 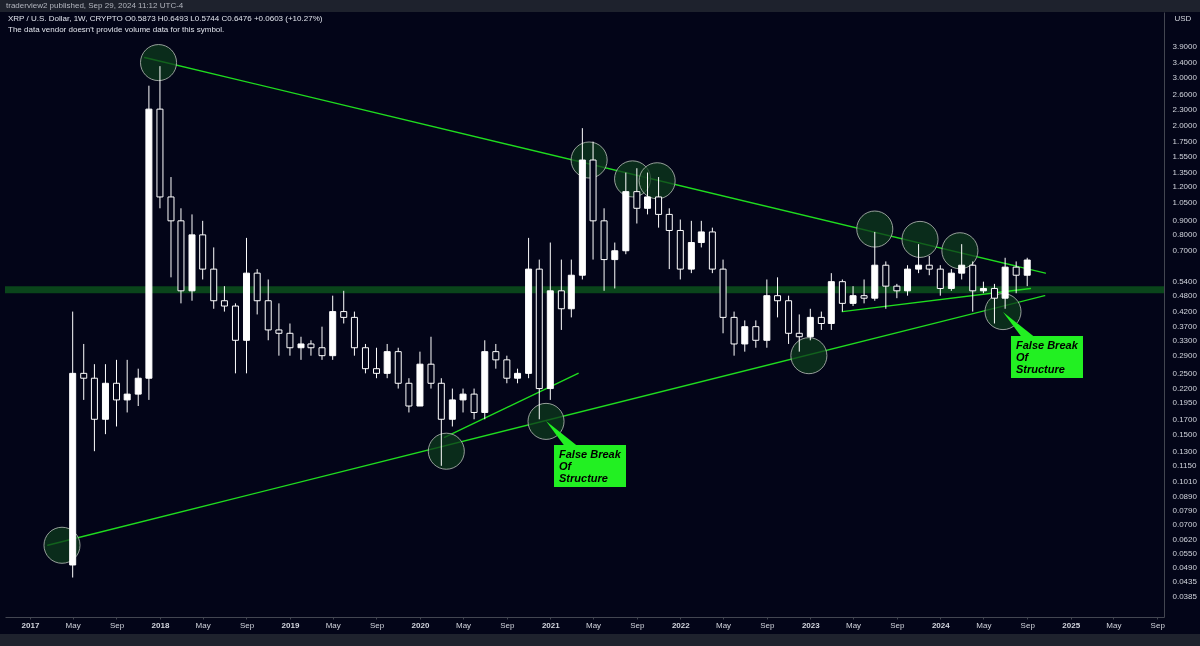 I want to click on y-tick-label: 1.0500, so click(x=1185, y=202).